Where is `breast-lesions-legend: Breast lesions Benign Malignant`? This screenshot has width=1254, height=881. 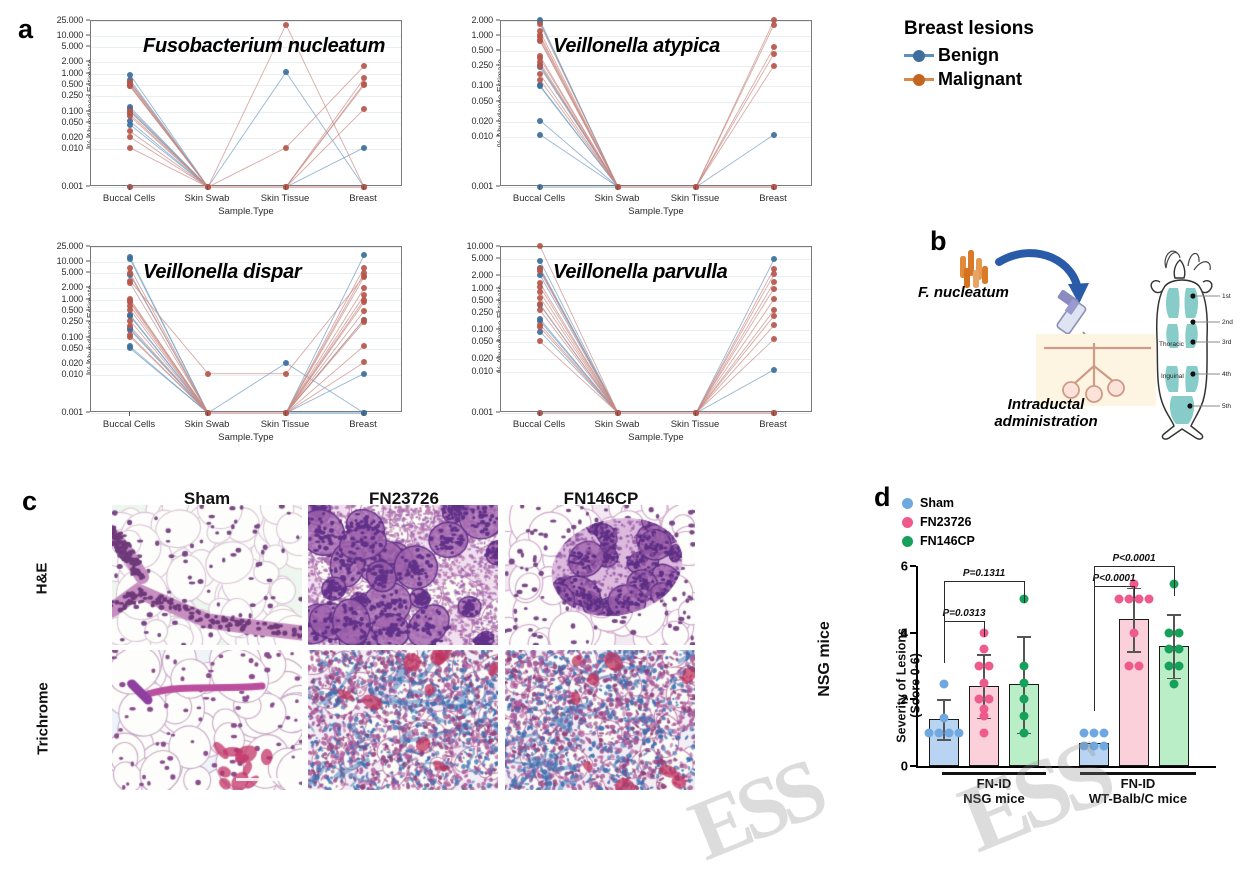 breast-lesions-legend: Breast lesions Benign Malignant is located at coordinates (969, 54).